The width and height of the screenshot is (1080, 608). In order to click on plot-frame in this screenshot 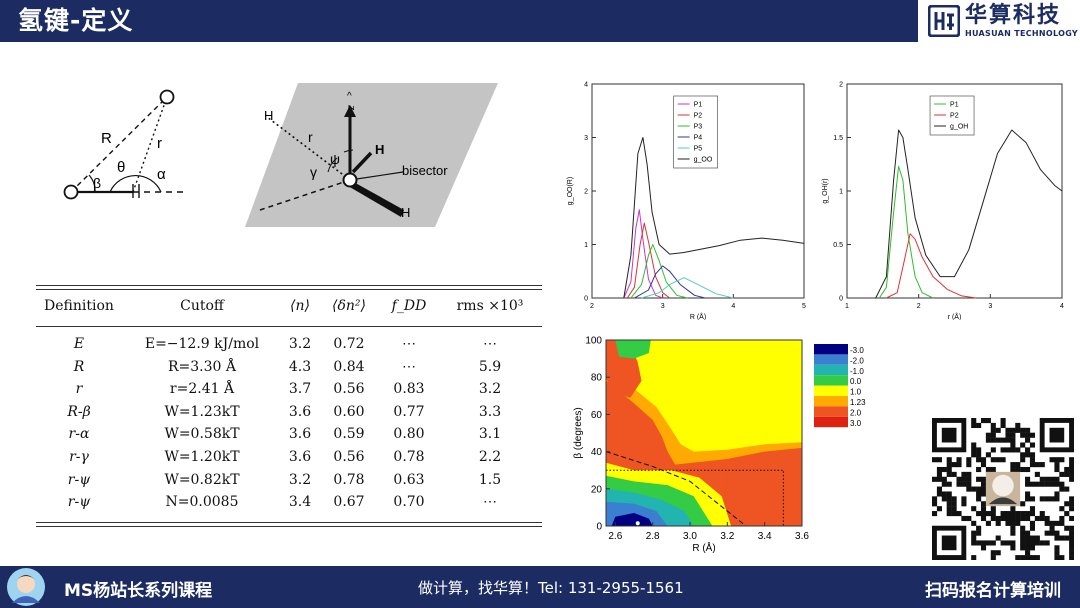, I will do `click(704, 433)`.